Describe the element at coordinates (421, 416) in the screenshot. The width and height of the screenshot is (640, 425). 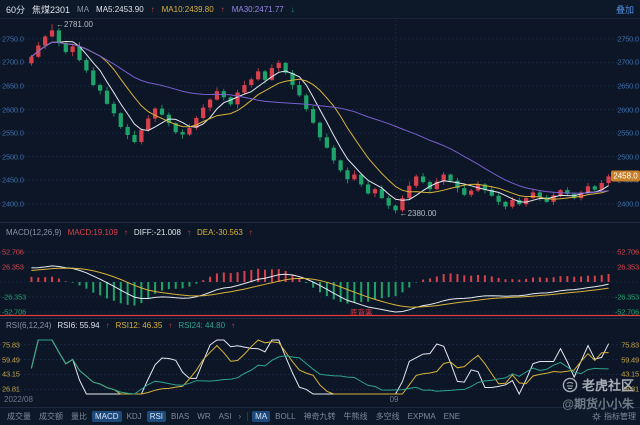
I see `indicator-tab: EXPMA` at that location.